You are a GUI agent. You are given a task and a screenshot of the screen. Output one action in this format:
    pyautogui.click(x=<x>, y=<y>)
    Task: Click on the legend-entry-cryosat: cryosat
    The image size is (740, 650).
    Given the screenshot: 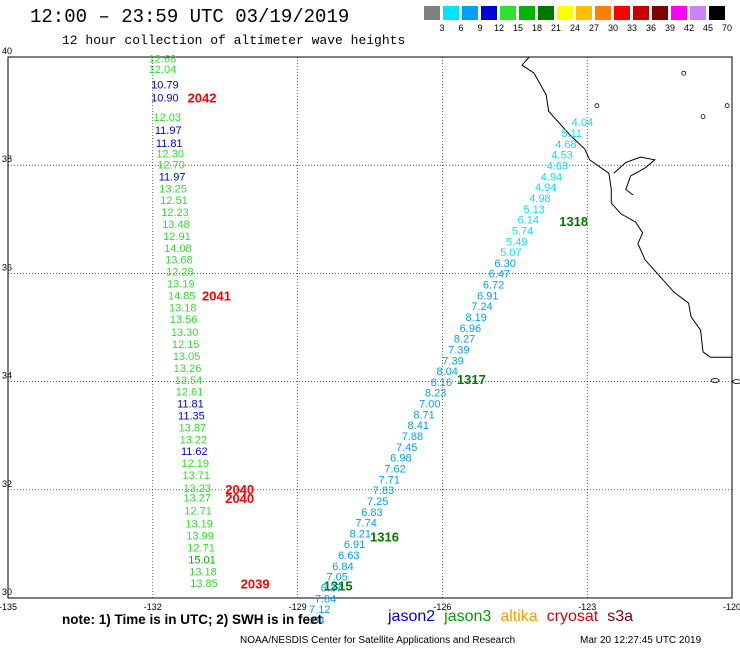 What is the action you would take?
    pyautogui.click(x=572, y=616)
    